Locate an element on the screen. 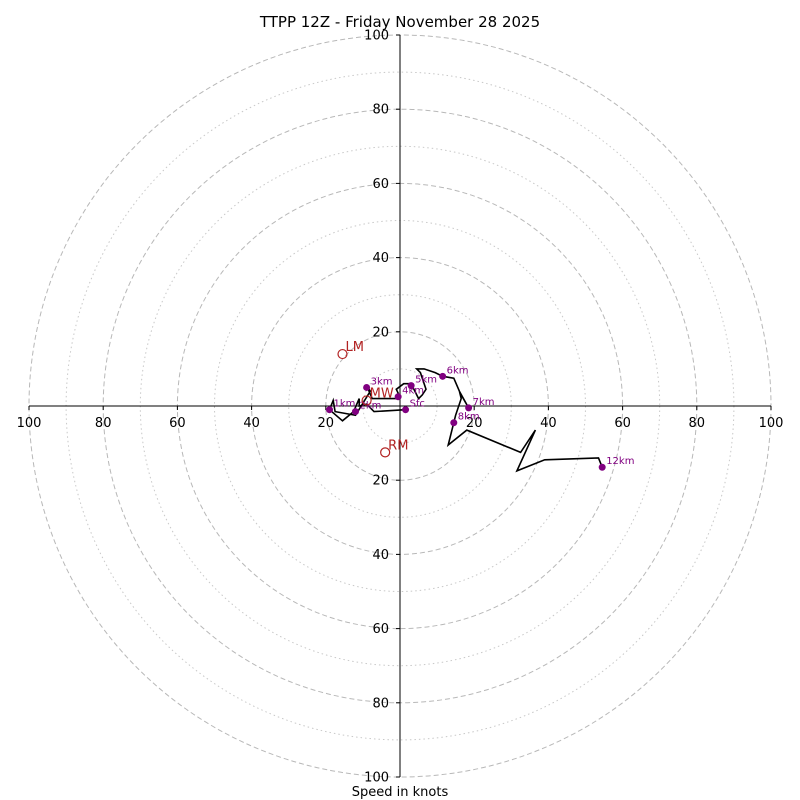  height-point-label: 2km is located at coordinates (370, 406).